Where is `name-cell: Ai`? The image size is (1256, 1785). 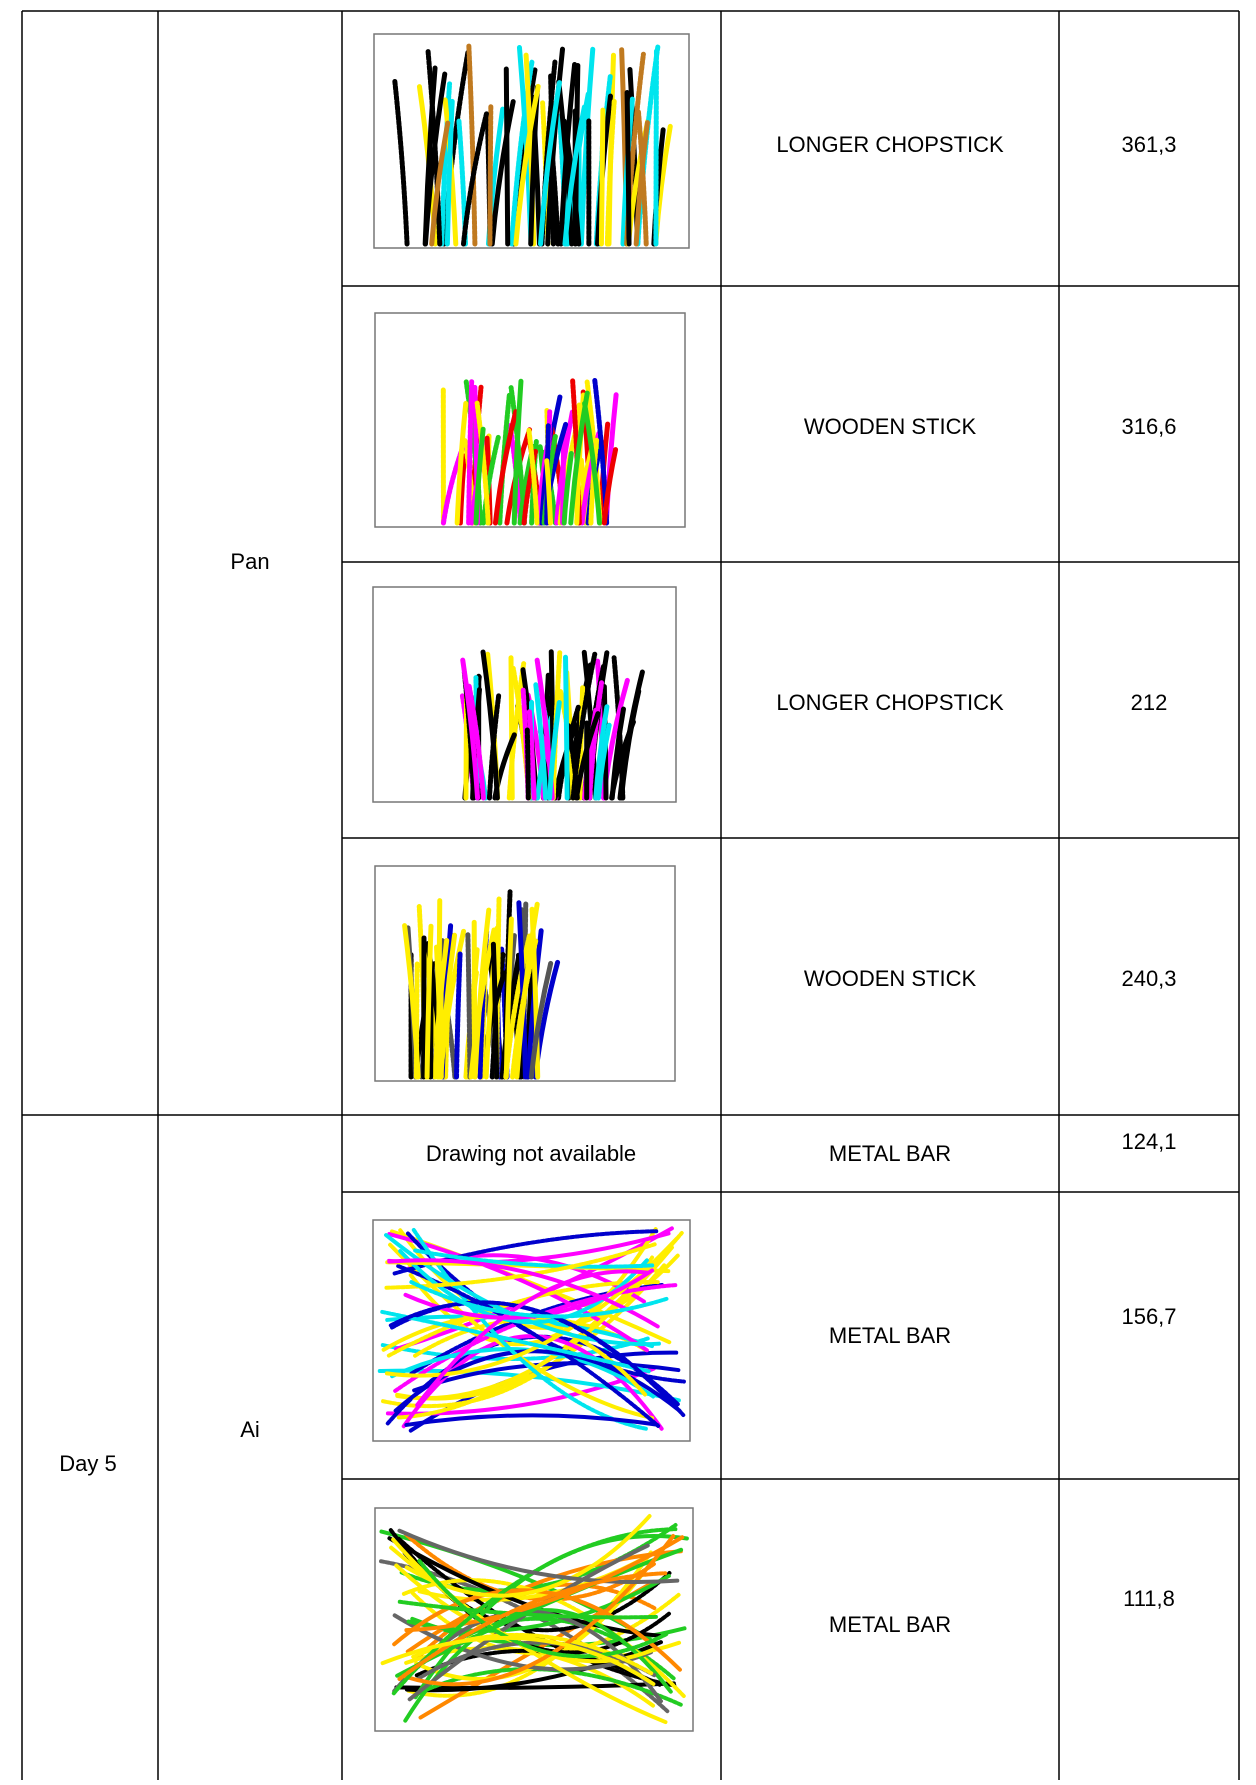 name-cell: Ai is located at coordinates (250, 1429).